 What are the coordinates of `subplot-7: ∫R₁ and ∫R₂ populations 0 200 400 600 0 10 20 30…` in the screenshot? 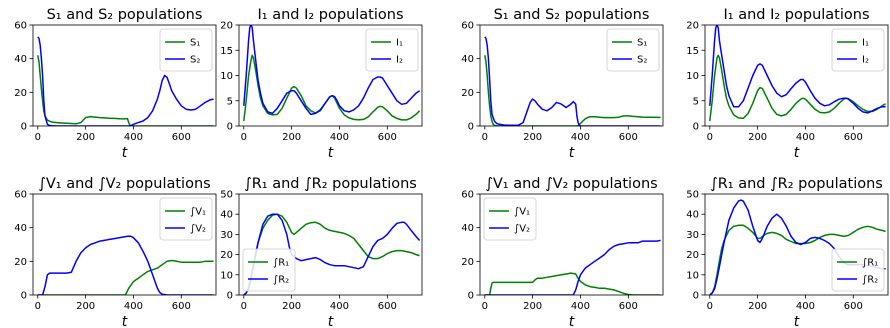 It's located at (787, 252).